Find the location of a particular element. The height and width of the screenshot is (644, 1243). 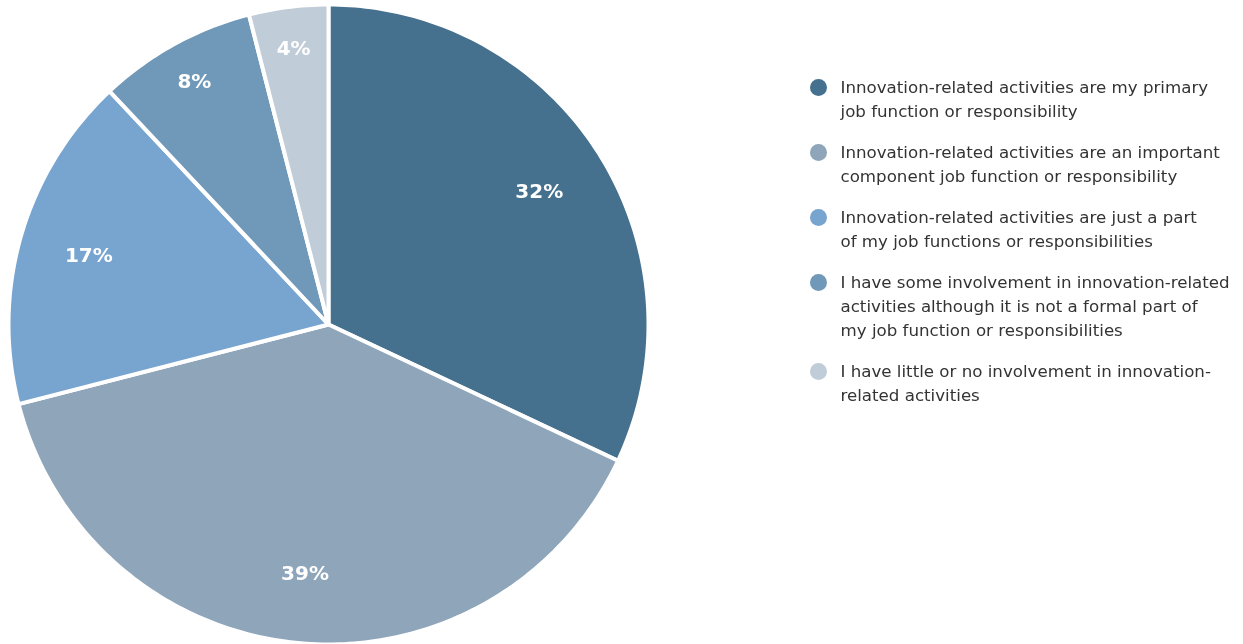

data-label: 32% is located at coordinates (539, 190).